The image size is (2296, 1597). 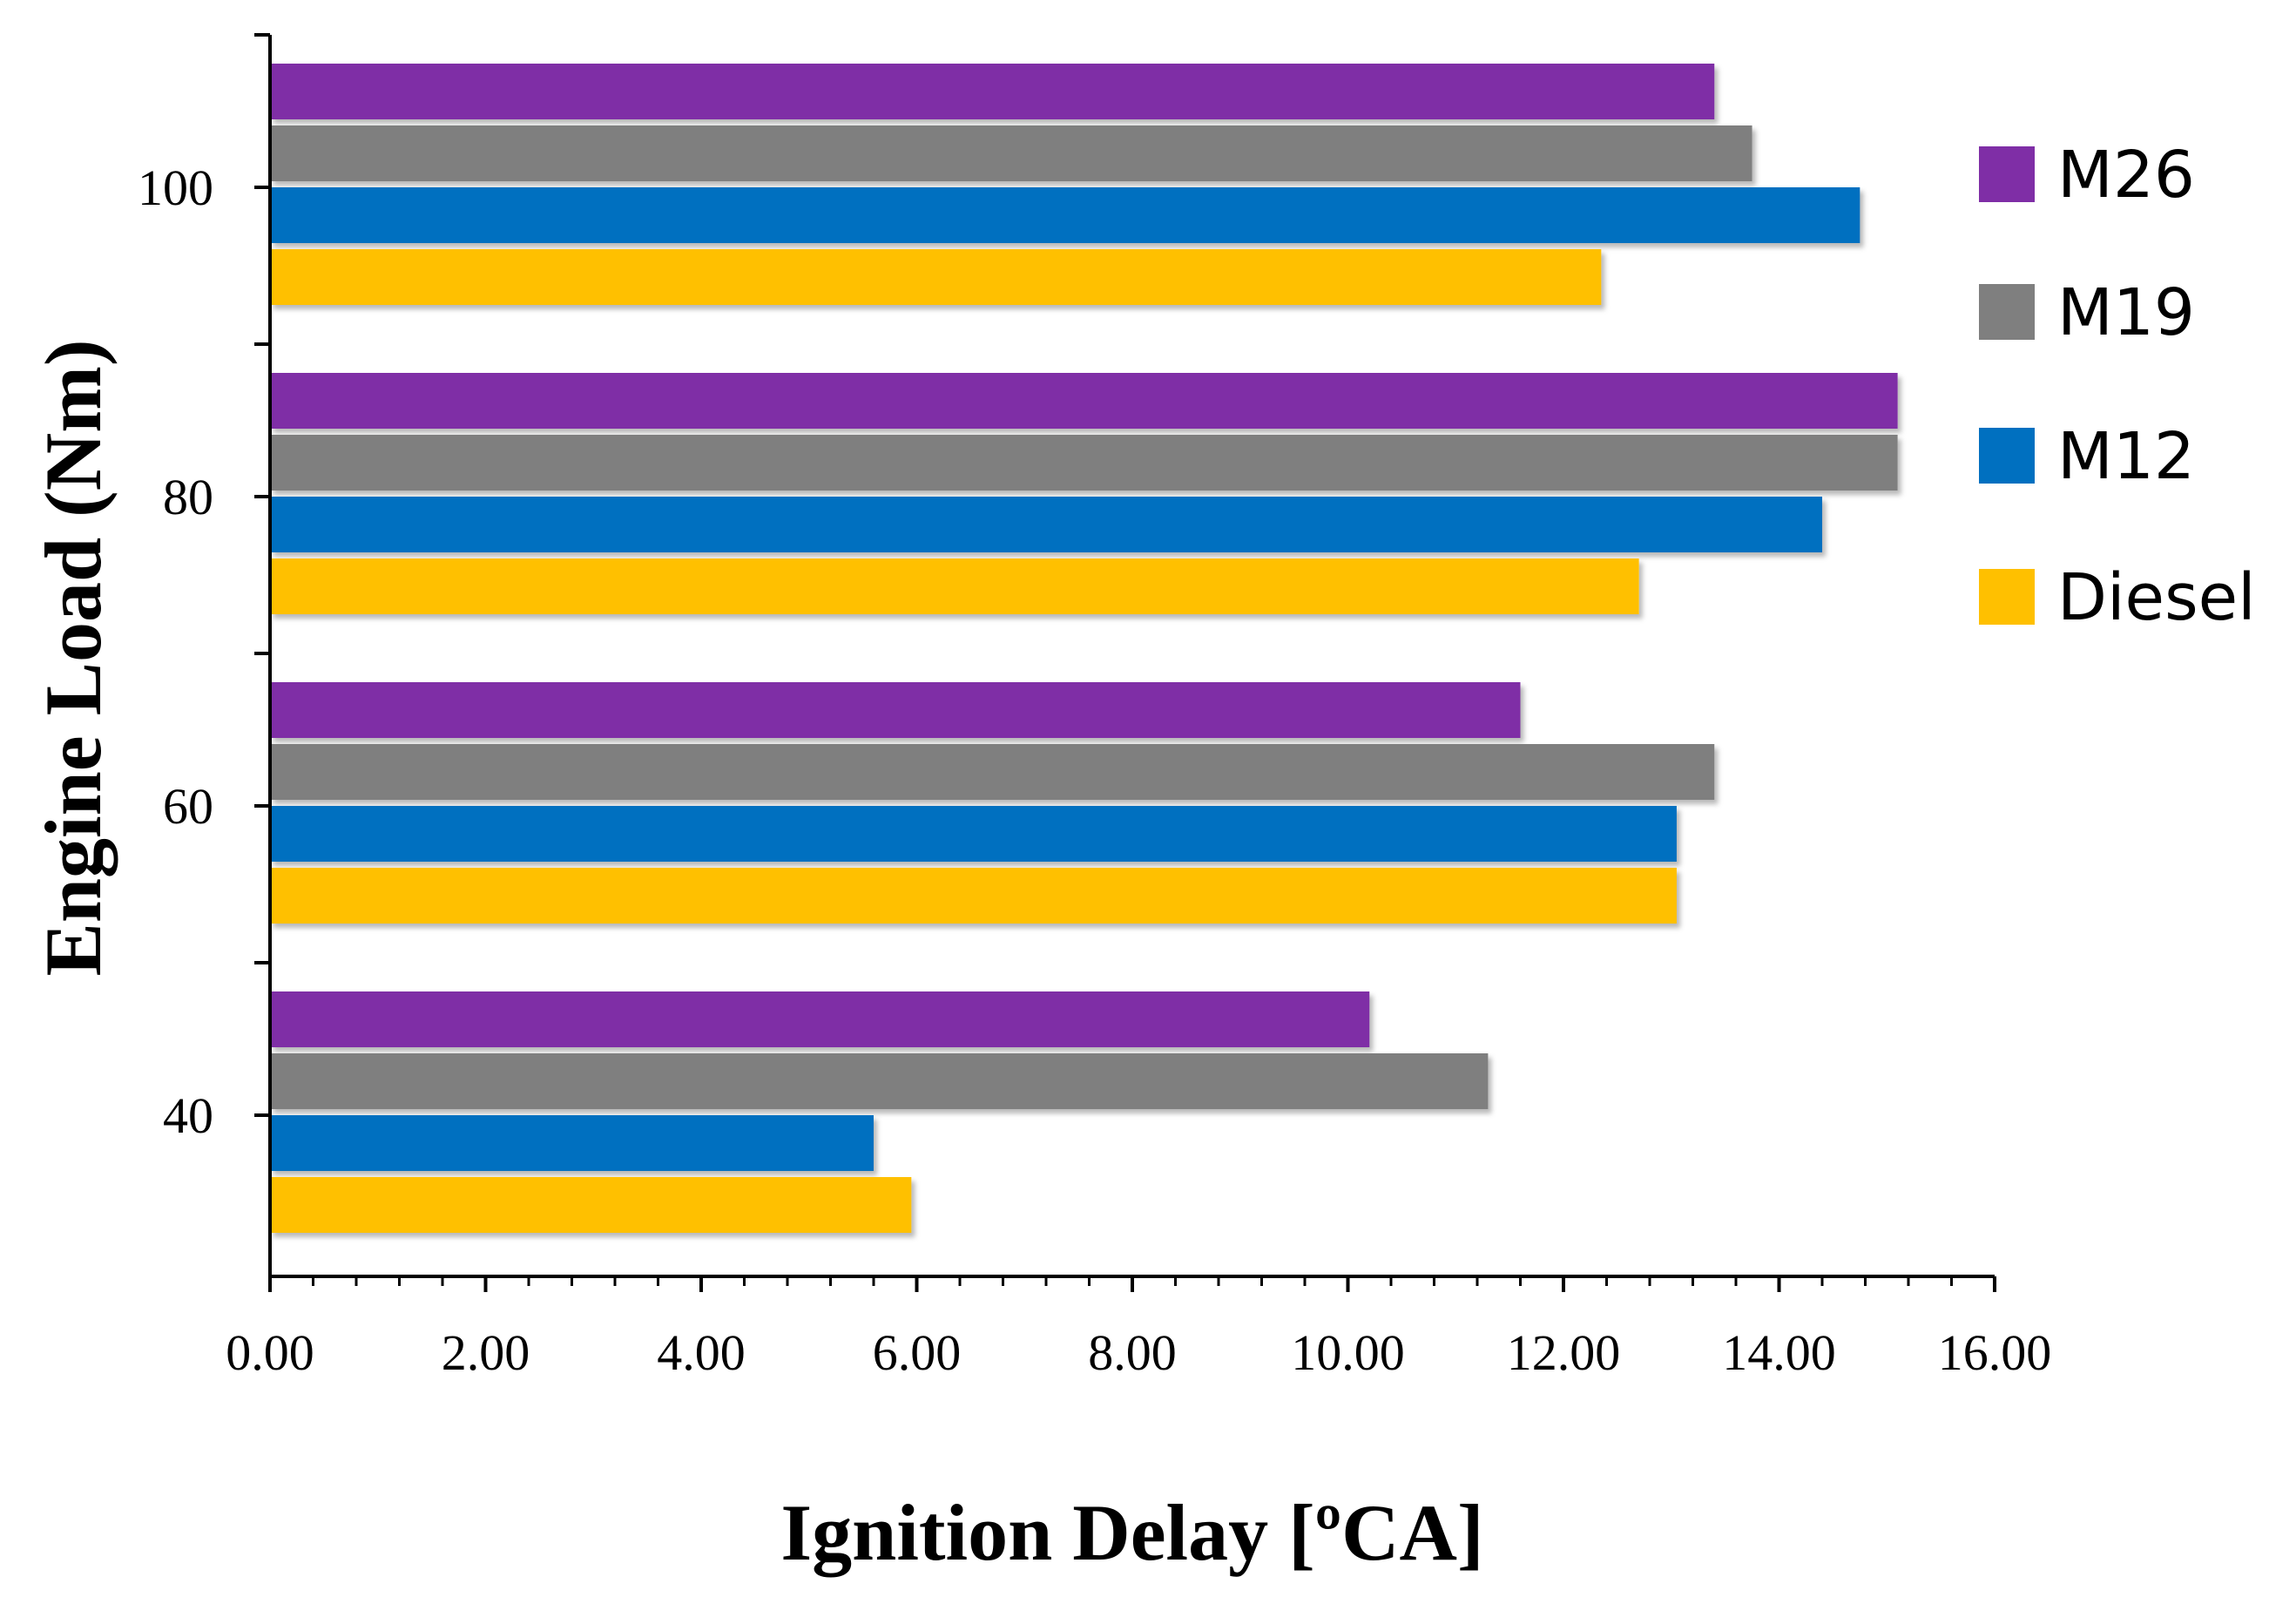 I want to click on legend-label-m12: M12, so click(x=2126, y=456).